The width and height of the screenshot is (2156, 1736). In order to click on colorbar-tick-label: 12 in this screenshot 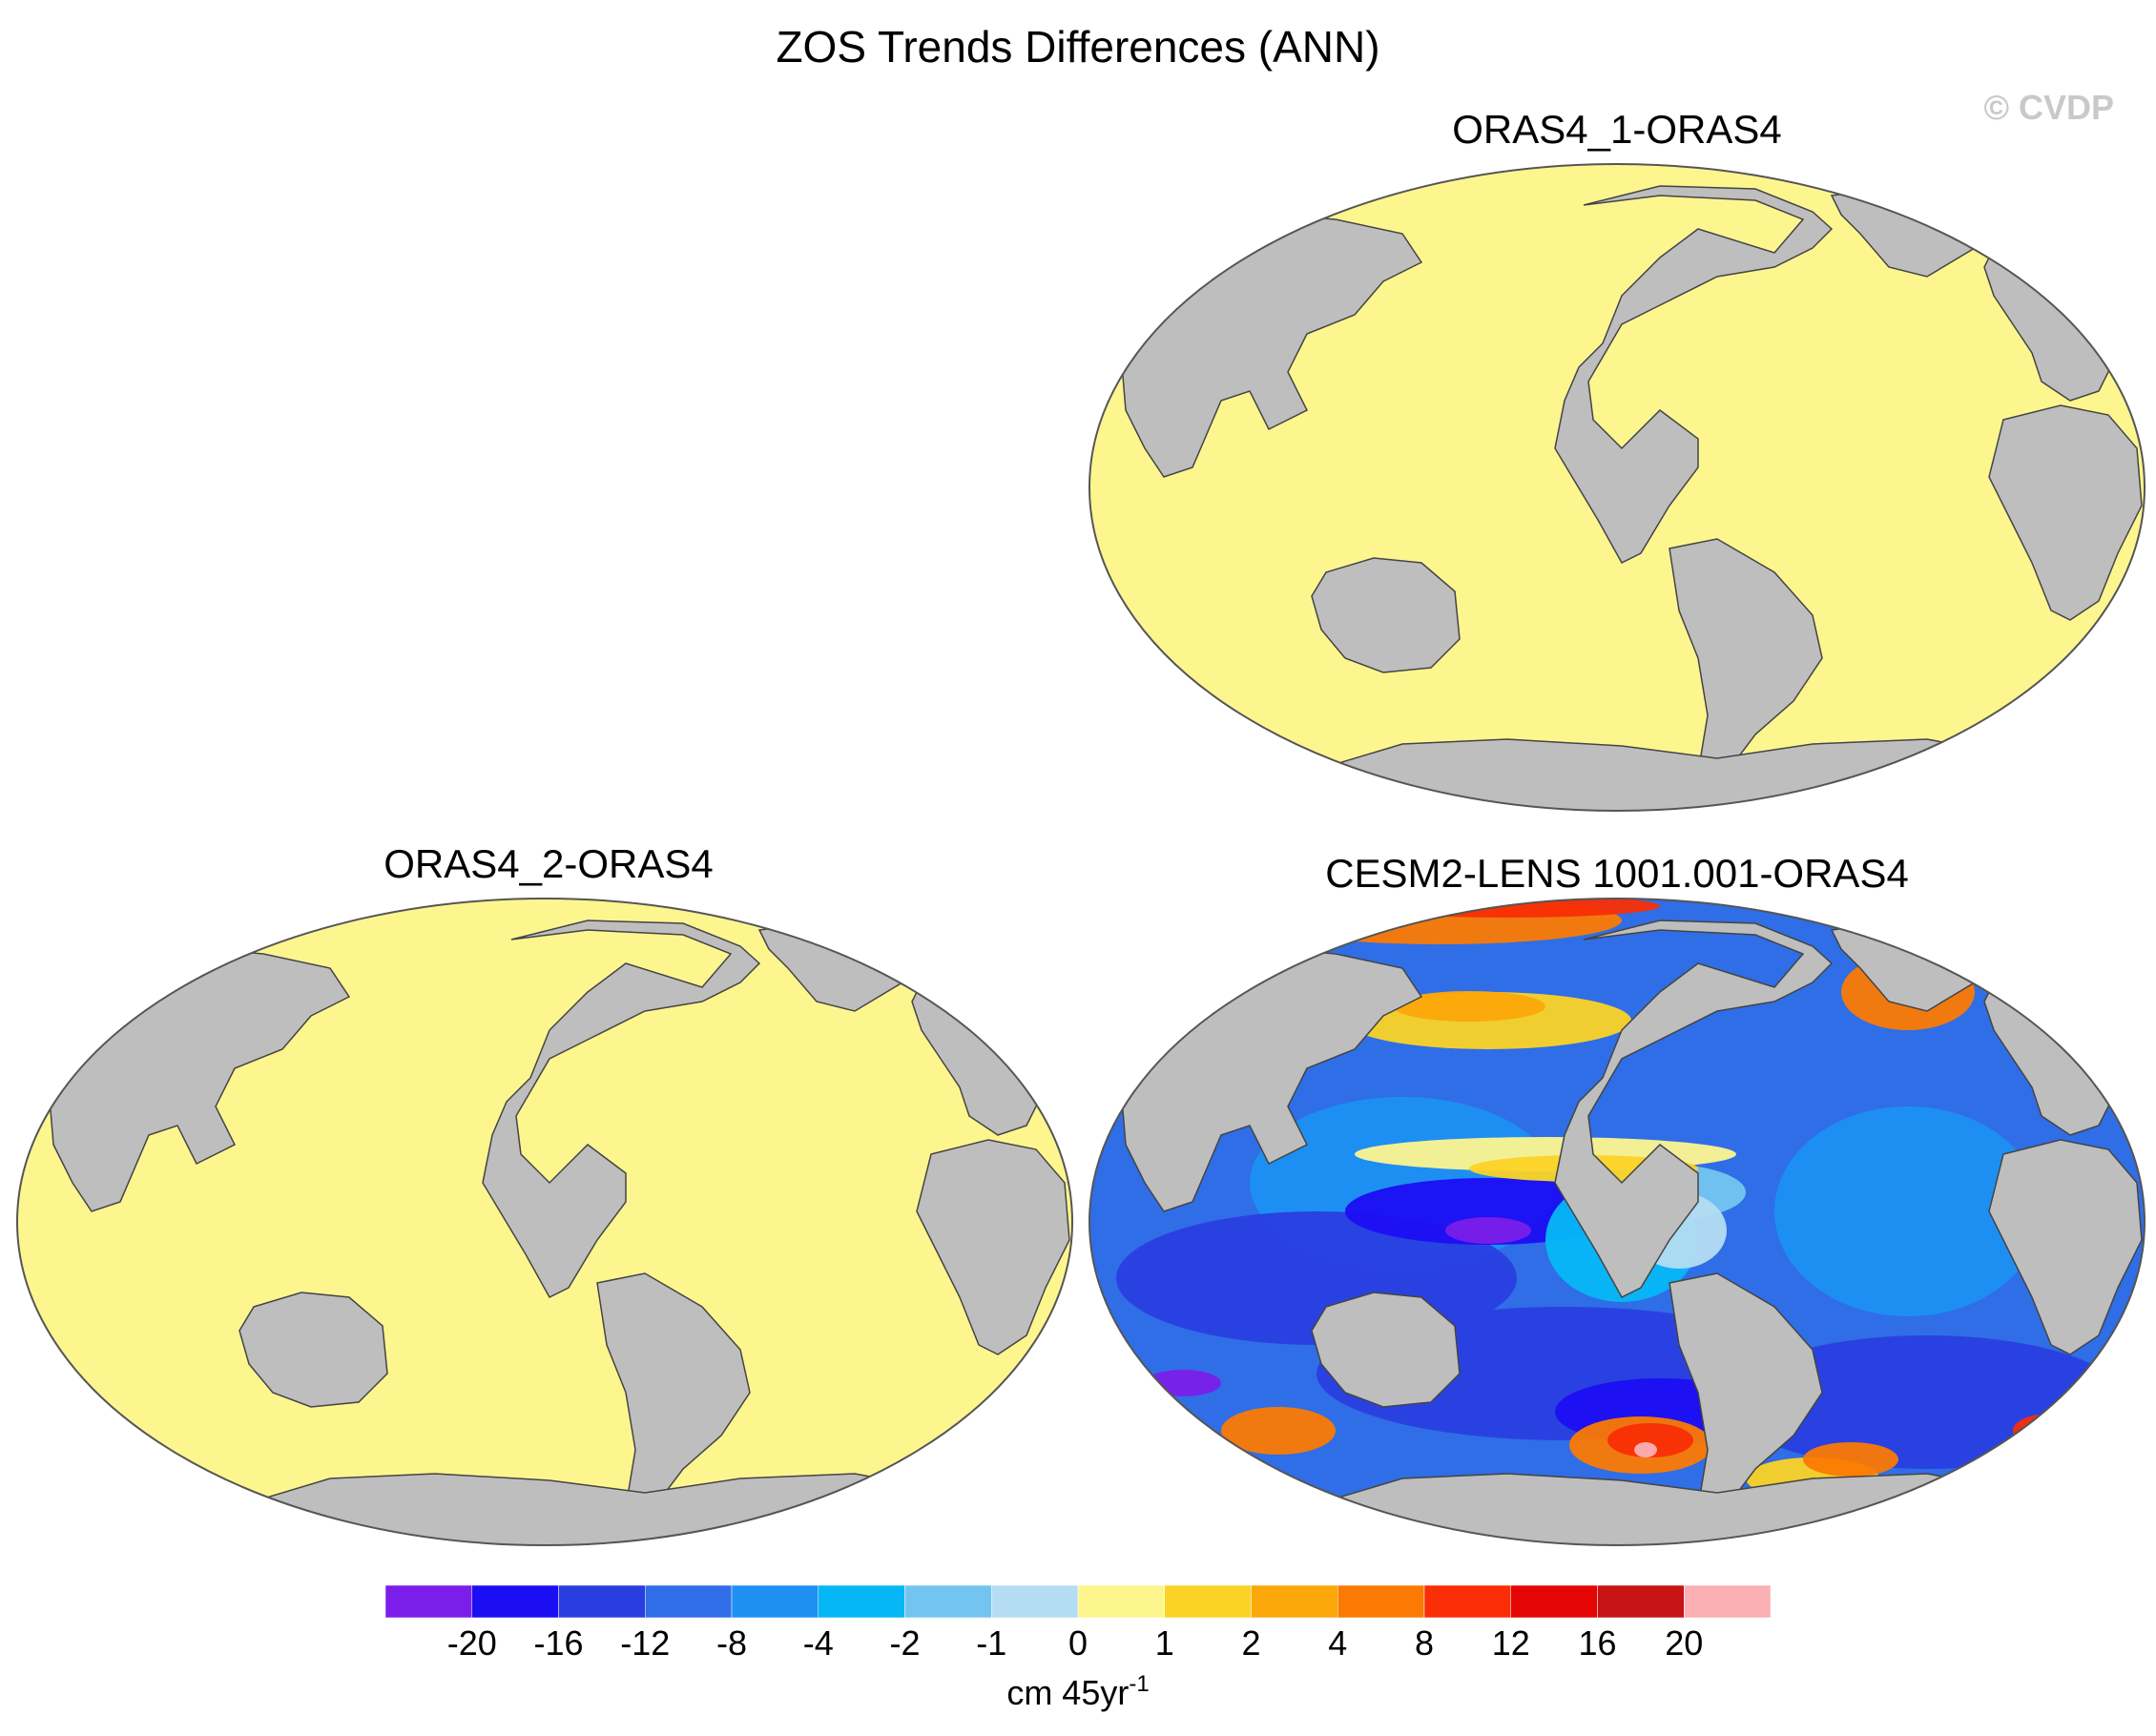, I will do `click(1510, 1643)`.